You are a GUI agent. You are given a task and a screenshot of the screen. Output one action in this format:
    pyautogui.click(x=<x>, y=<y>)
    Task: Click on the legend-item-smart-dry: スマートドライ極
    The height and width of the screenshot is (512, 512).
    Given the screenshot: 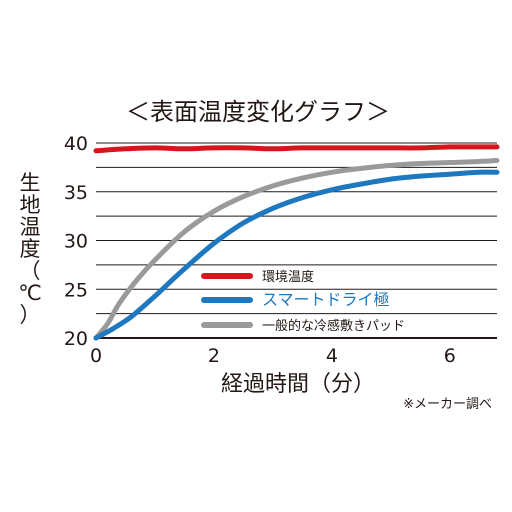 What is the action you would take?
    pyautogui.click(x=326, y=299)
    